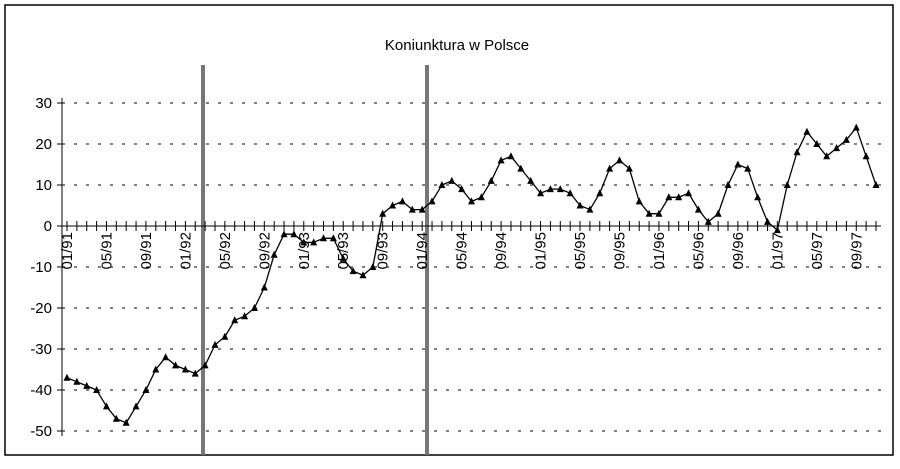  Describe the element at coordinates (457, 45) in the screenshot. I see `chart-title: Koniunktura w Polsce` at that location.